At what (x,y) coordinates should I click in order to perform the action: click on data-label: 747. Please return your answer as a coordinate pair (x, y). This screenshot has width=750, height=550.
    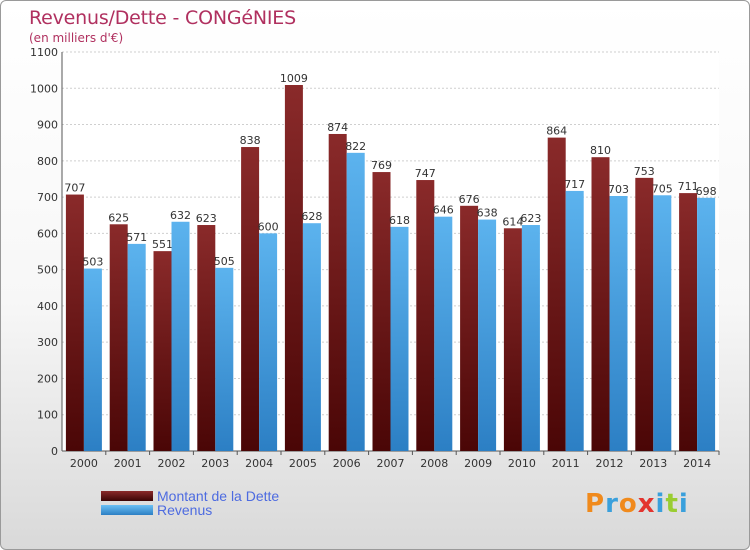
    Looking at the image, I should click on (425, 173).